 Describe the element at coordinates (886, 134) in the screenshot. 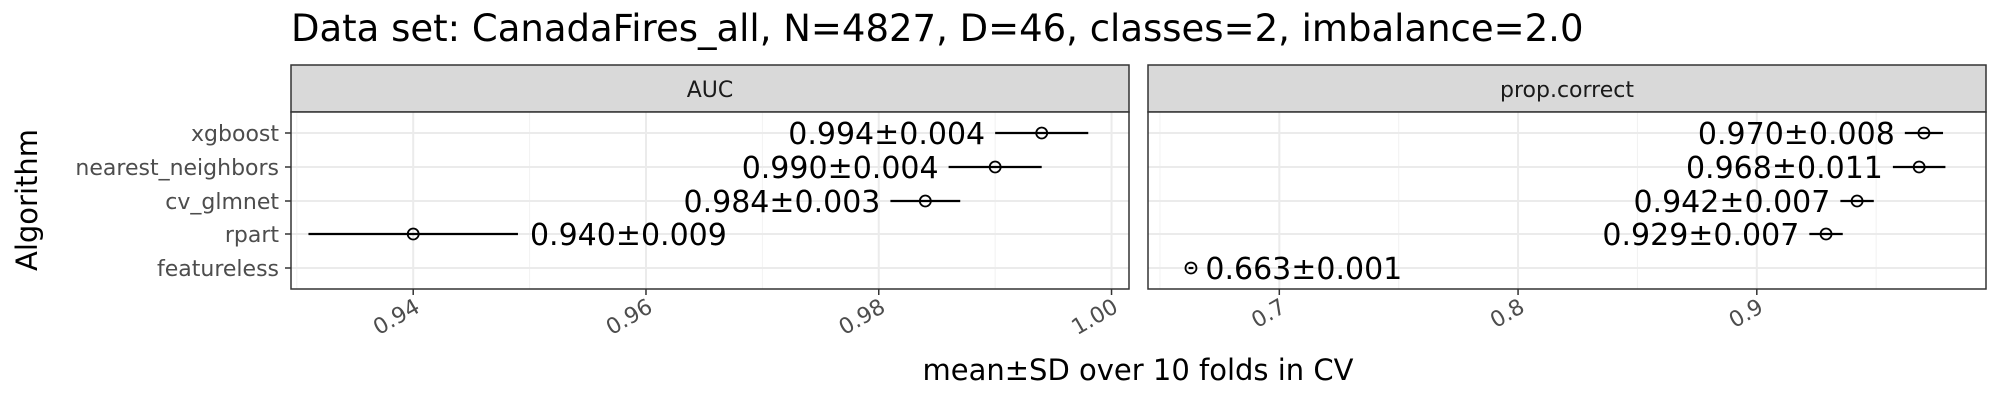

I see `data-label: 0.994±0.004` at that location.